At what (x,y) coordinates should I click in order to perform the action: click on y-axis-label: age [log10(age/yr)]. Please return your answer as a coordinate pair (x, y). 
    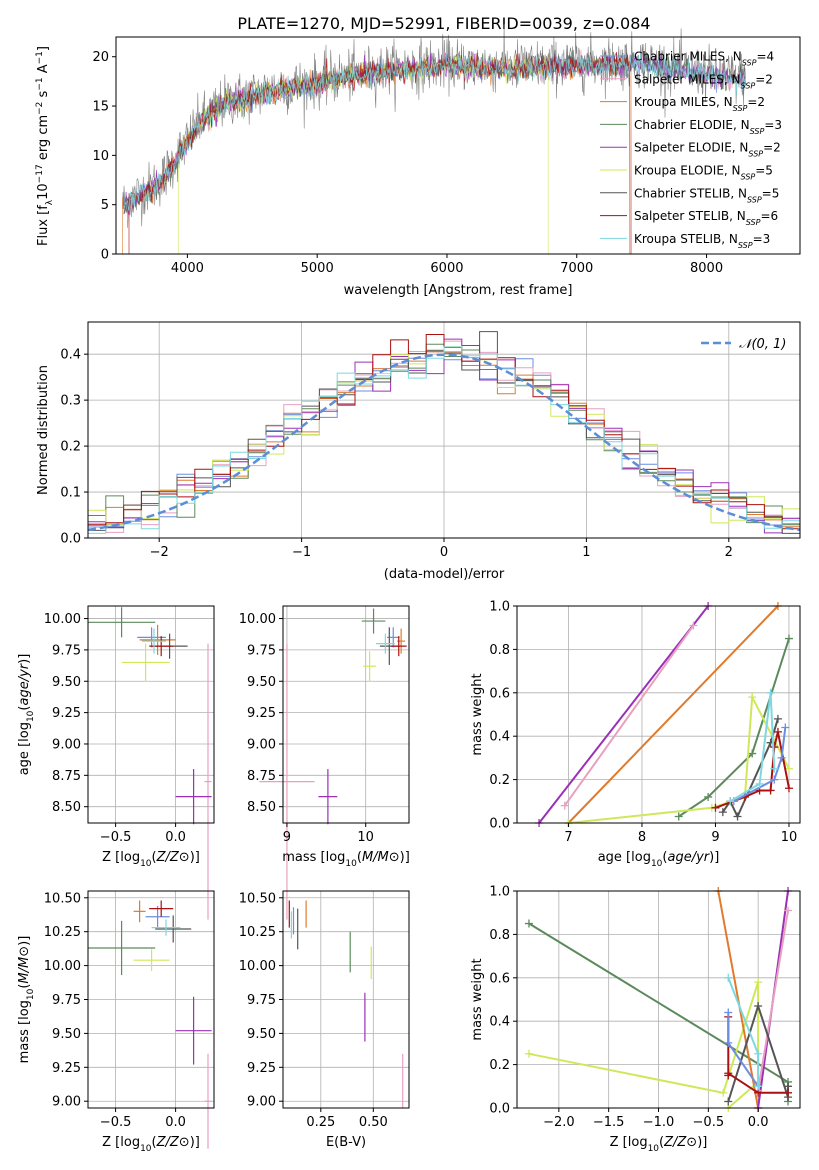
    Looking at the image, I should click on (26, 715).